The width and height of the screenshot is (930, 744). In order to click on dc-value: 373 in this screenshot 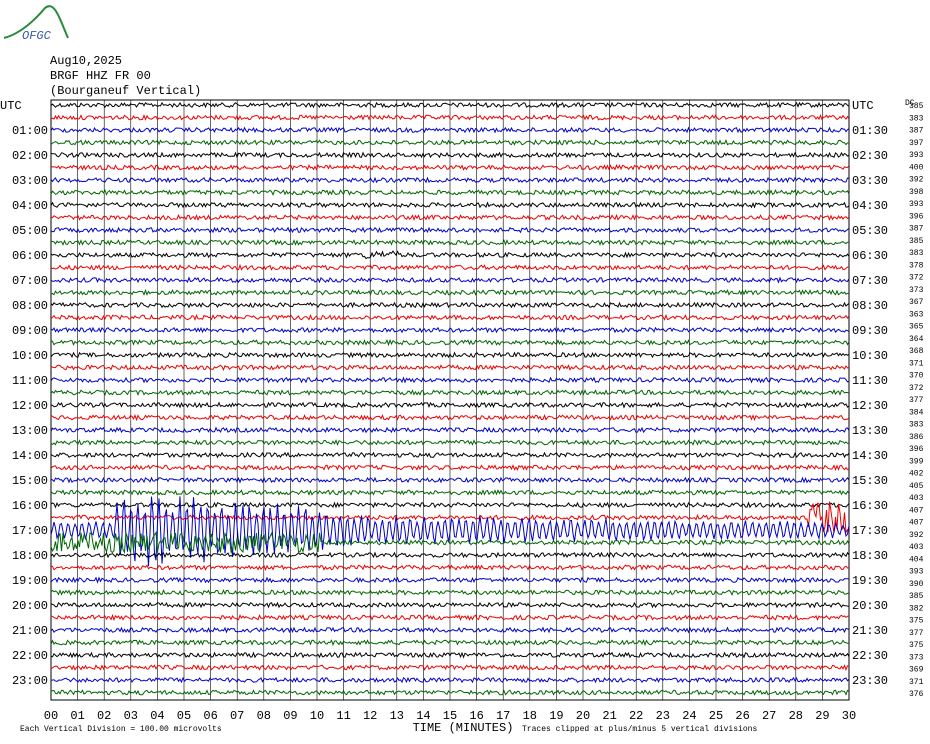, I will do `click(916, 290)`.